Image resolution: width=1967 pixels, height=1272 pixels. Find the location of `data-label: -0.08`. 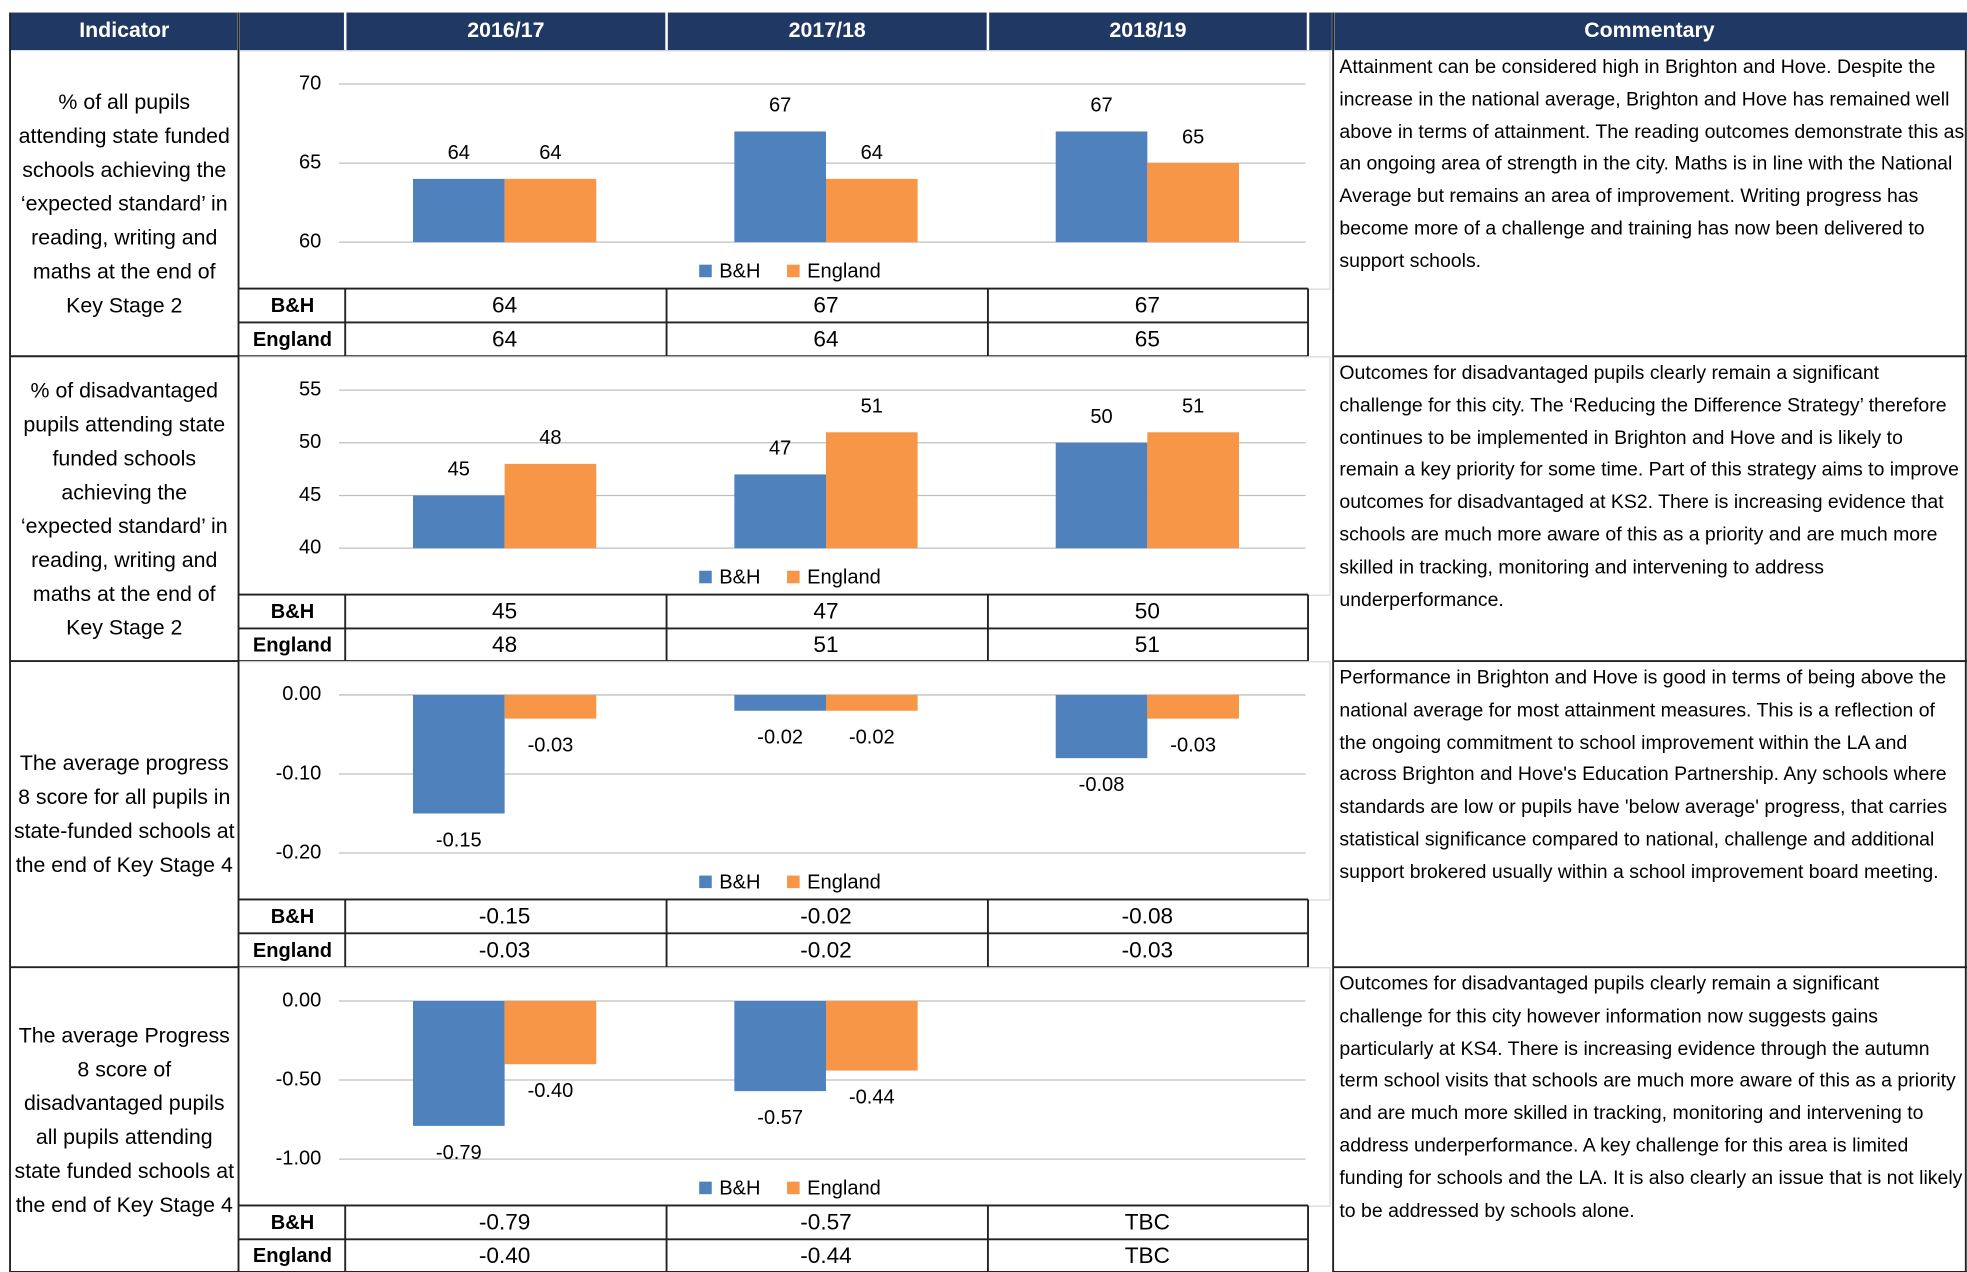

data-label: -0.08 is located at coordinates (1102, 785).